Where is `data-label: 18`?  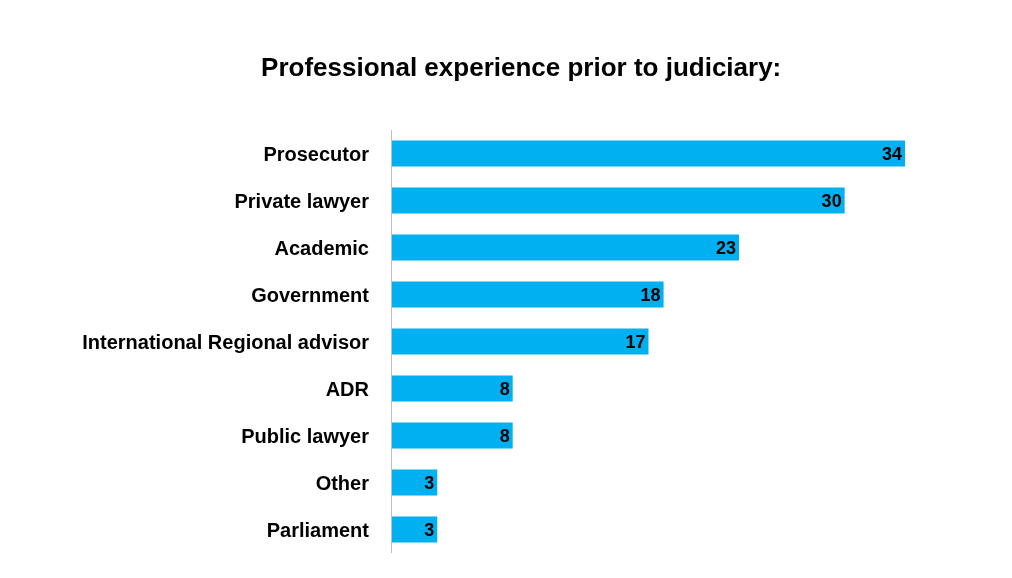 data-label: 18 is located at coordinates (650, 294).